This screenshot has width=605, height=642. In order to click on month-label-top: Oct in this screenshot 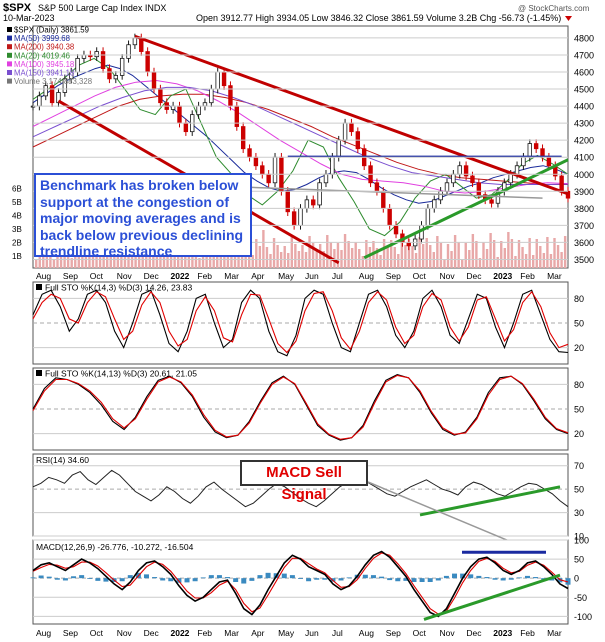, I will do `click(420, 276)`.